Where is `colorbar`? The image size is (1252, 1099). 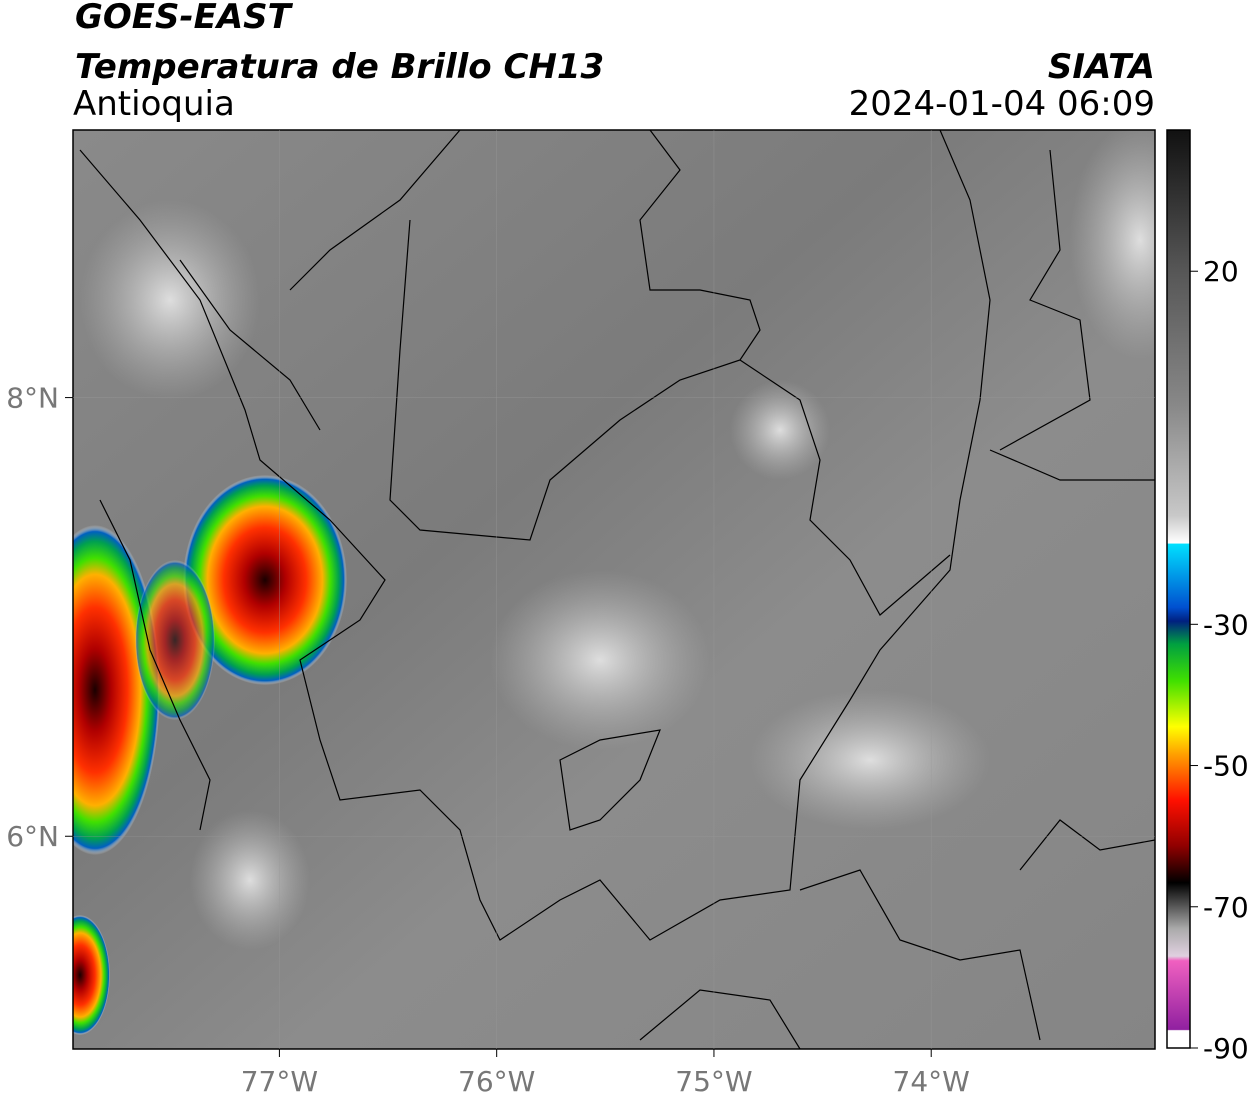
colorbar is located at coordinates (1178, 589).